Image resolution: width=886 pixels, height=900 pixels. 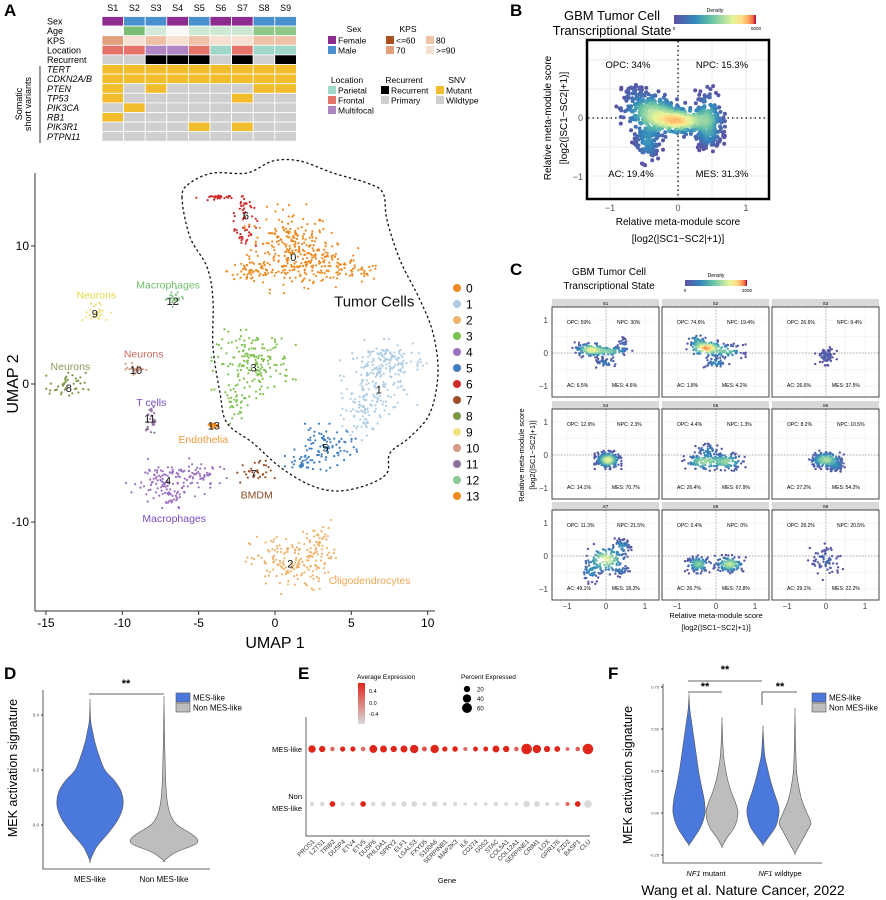 I want to click on panel-a-heatmap, so click(x=199, y=79).